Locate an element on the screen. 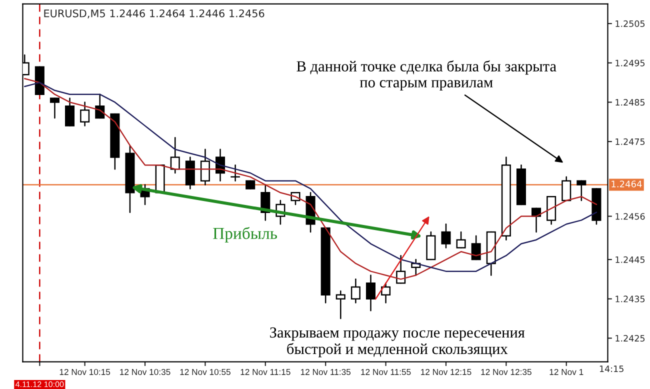  x-tick-label: 12 Nov 10:55 is located at coordinates (205, 372).